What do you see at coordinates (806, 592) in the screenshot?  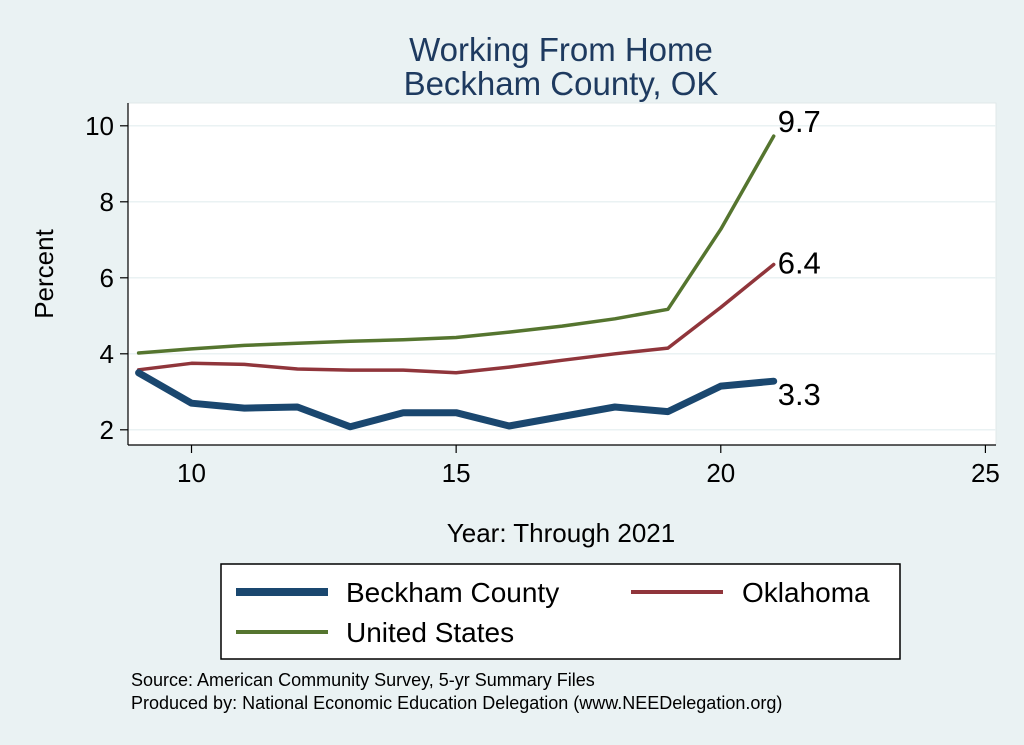 I see `legend-label-oklahoma: Oklahoma` at bounding box center [806, 592].